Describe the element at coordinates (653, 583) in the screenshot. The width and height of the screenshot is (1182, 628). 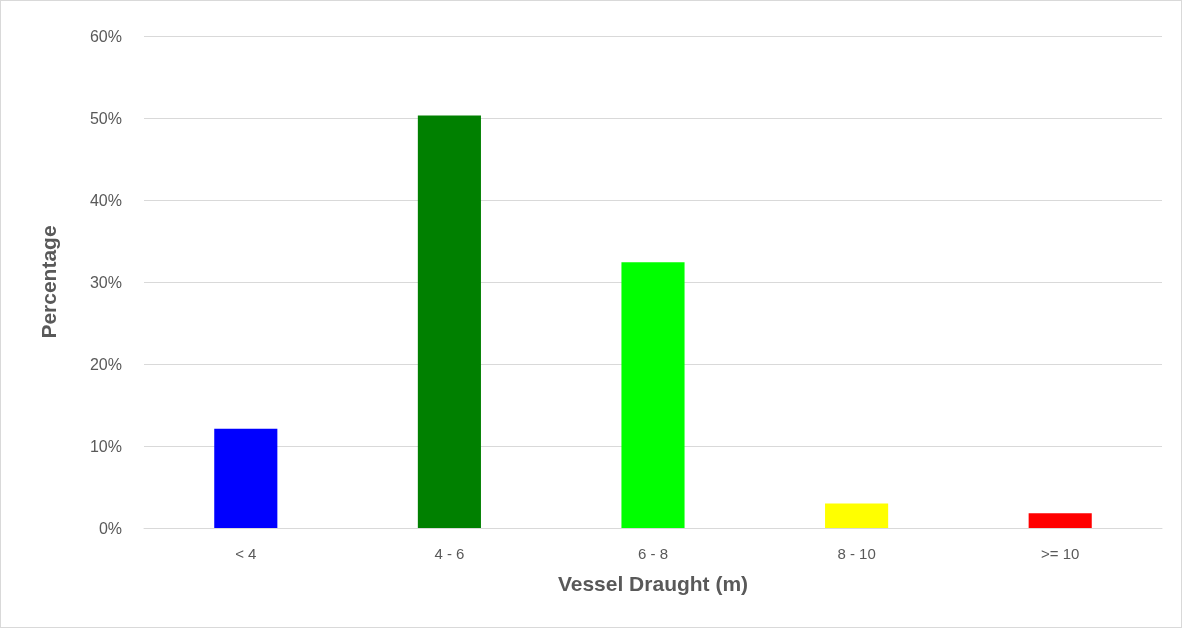
I see `x-axis-title: Vessel Draught (m)` at that location.